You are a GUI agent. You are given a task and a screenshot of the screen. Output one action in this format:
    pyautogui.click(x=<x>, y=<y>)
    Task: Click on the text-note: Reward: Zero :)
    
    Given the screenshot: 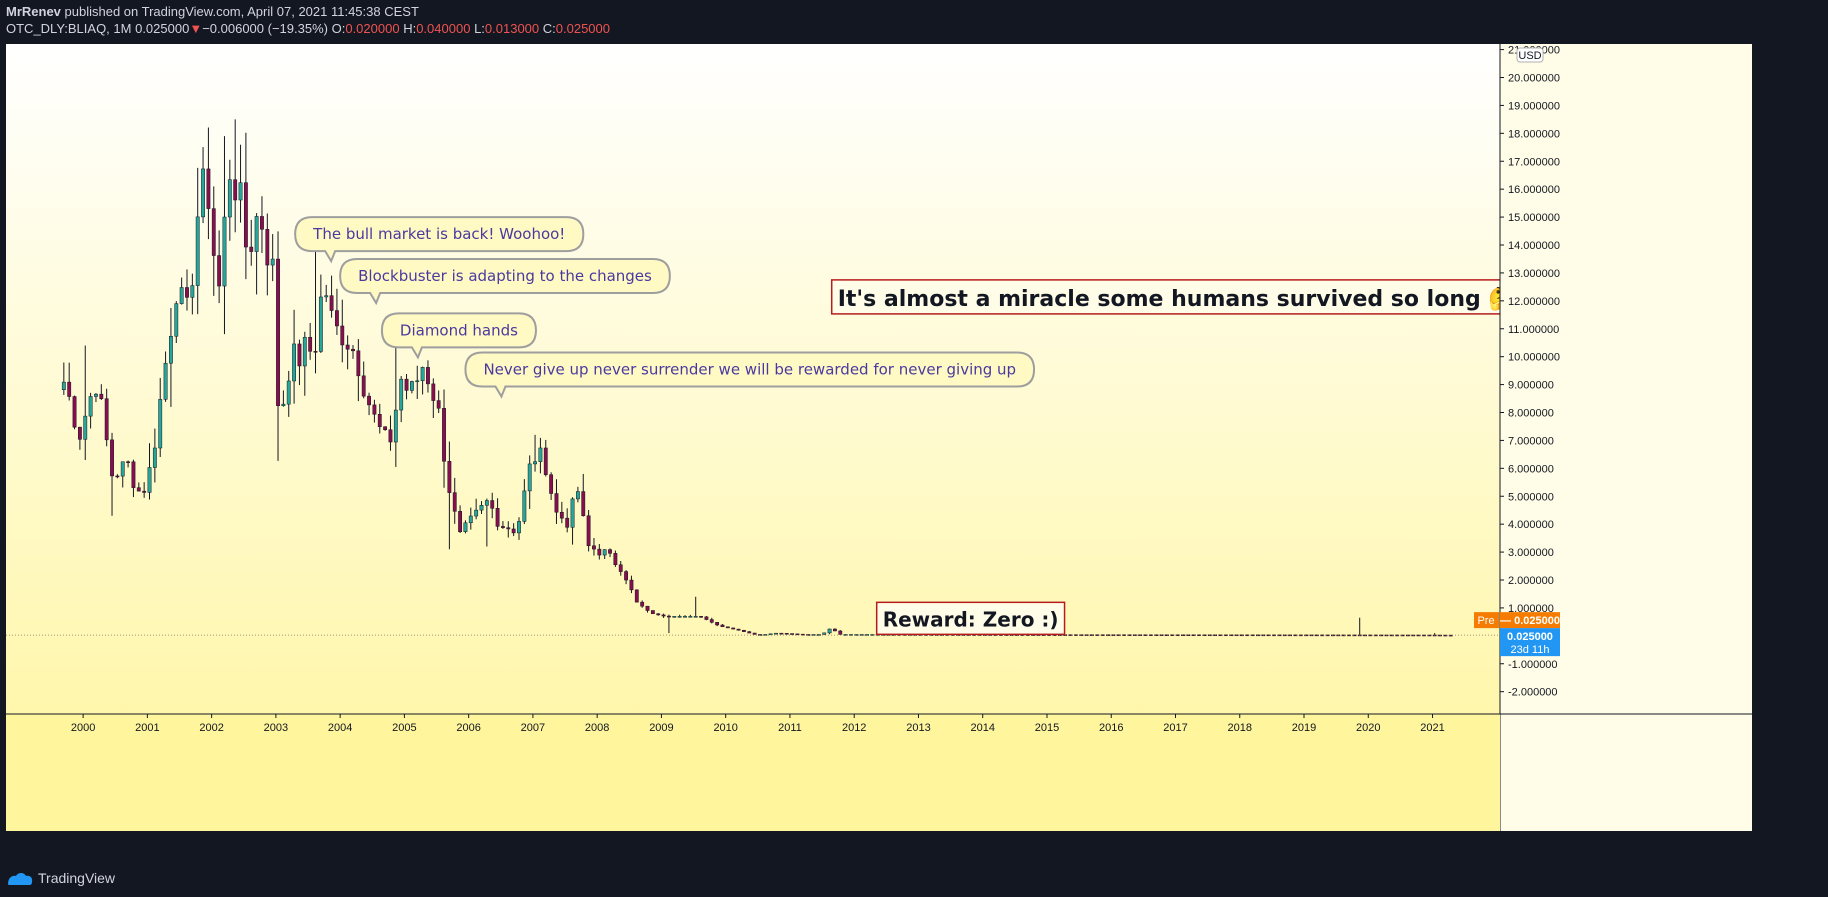 What is the action you would take?
    pyautogui.click(x=970, y=618)
    